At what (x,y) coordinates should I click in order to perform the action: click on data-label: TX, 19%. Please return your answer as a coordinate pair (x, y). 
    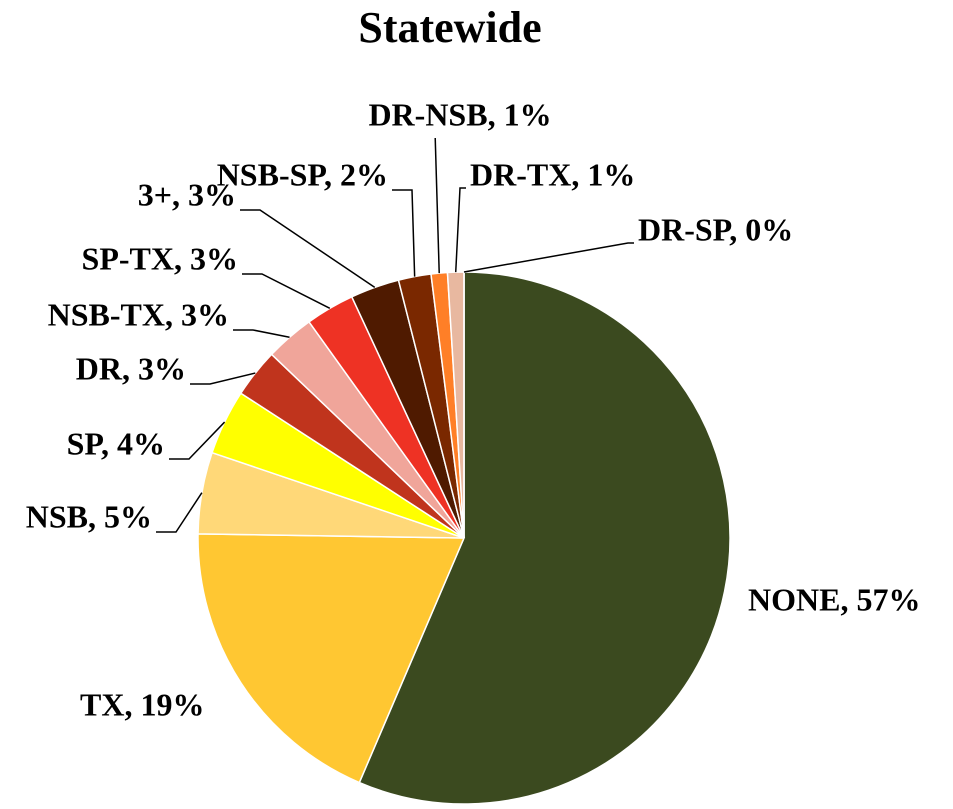
    Looking at the image, I should click on (142, 704).